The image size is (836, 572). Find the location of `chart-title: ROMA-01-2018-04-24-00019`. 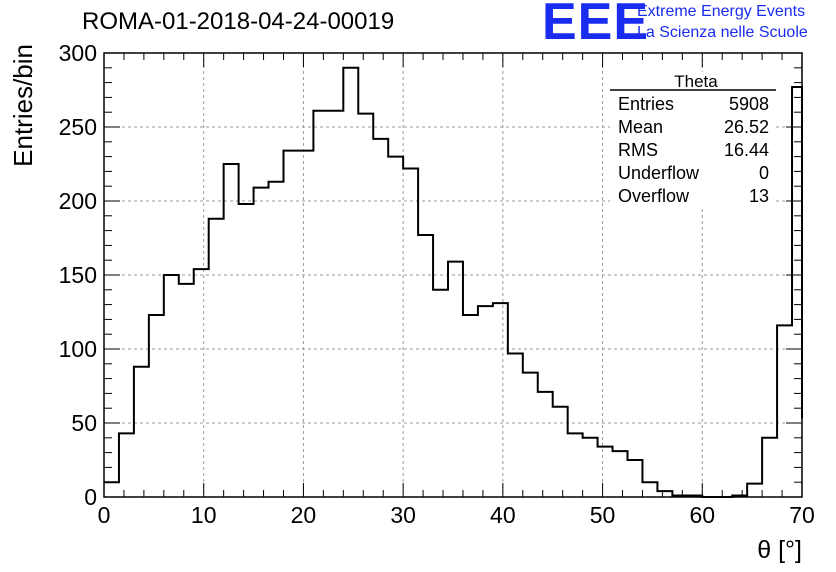

chart-title: ROMA-01-2018-04-24-00019 is located at coordinates (238, 21).